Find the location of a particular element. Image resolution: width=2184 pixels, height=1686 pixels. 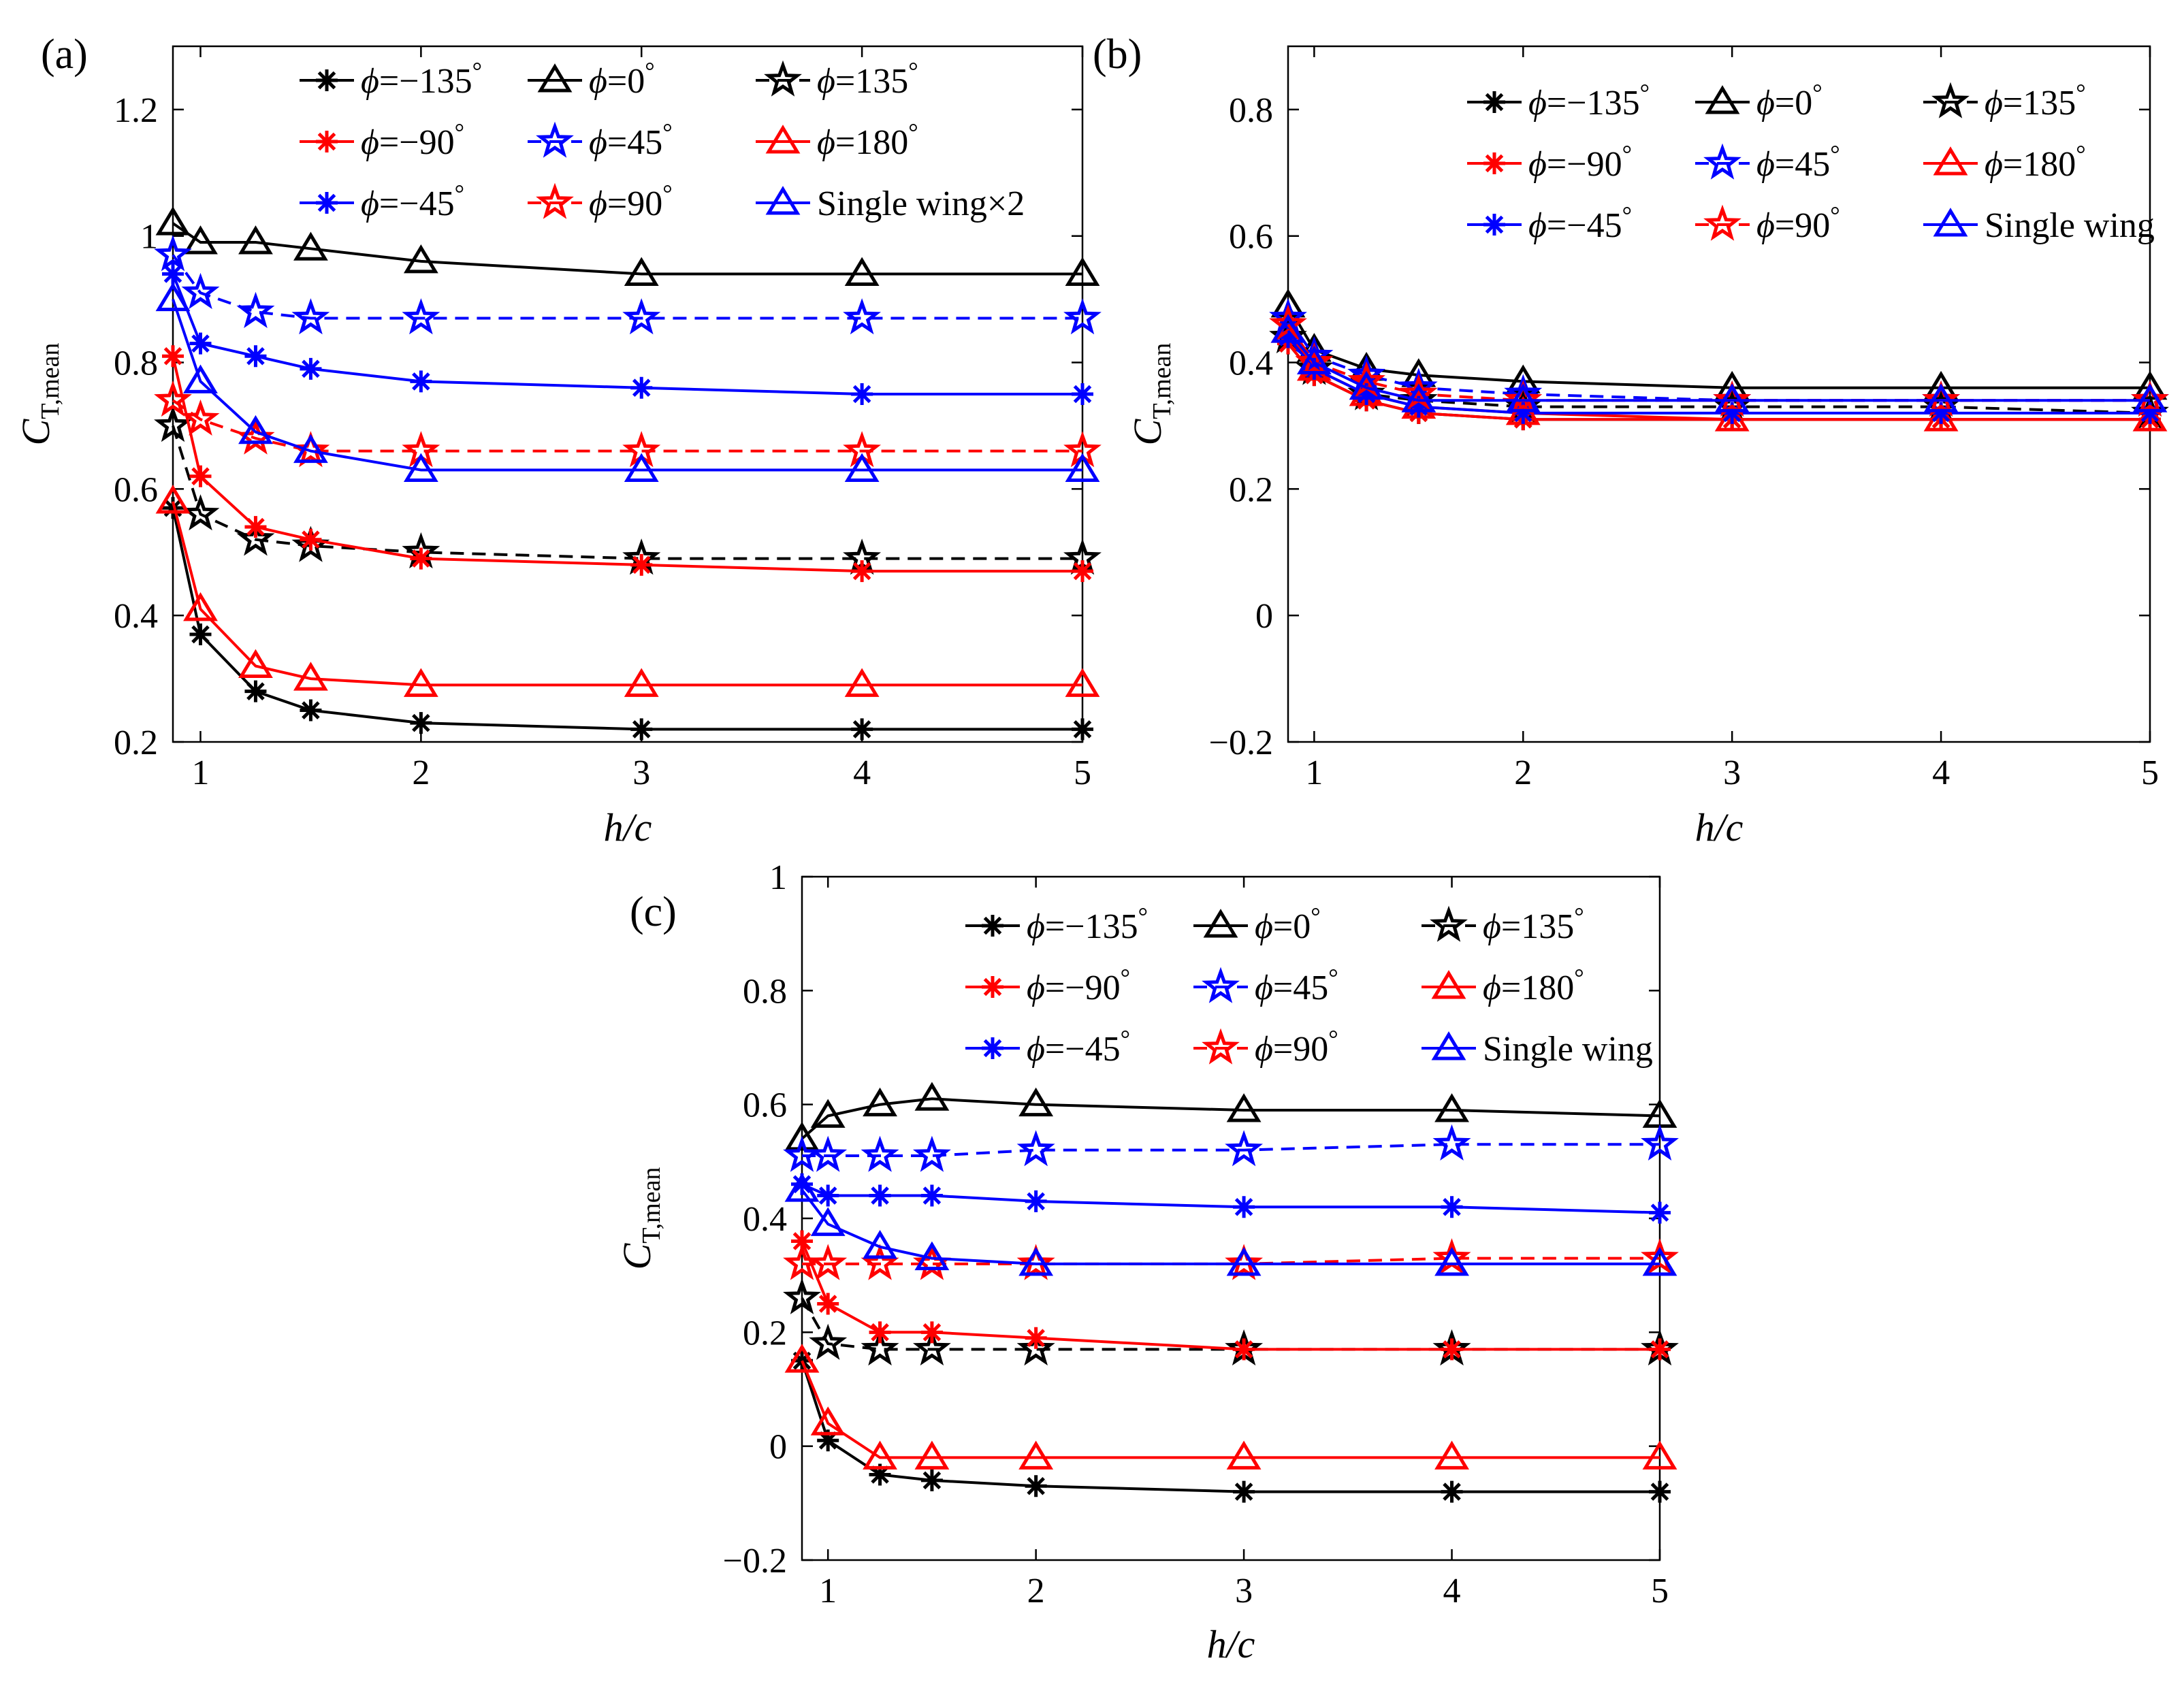

legend-entry-phi_135: ϕ=135° is located at coordinates (2004, 101).